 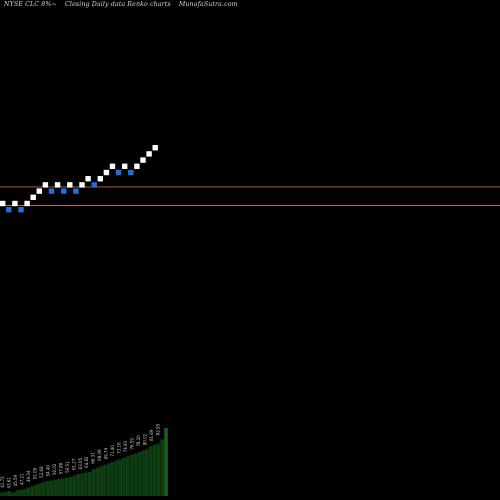 What do you see at coordinates (41, 472) in the screenshot?
I see `volume-label-7: 52.68` at bounding box center [41, 472].